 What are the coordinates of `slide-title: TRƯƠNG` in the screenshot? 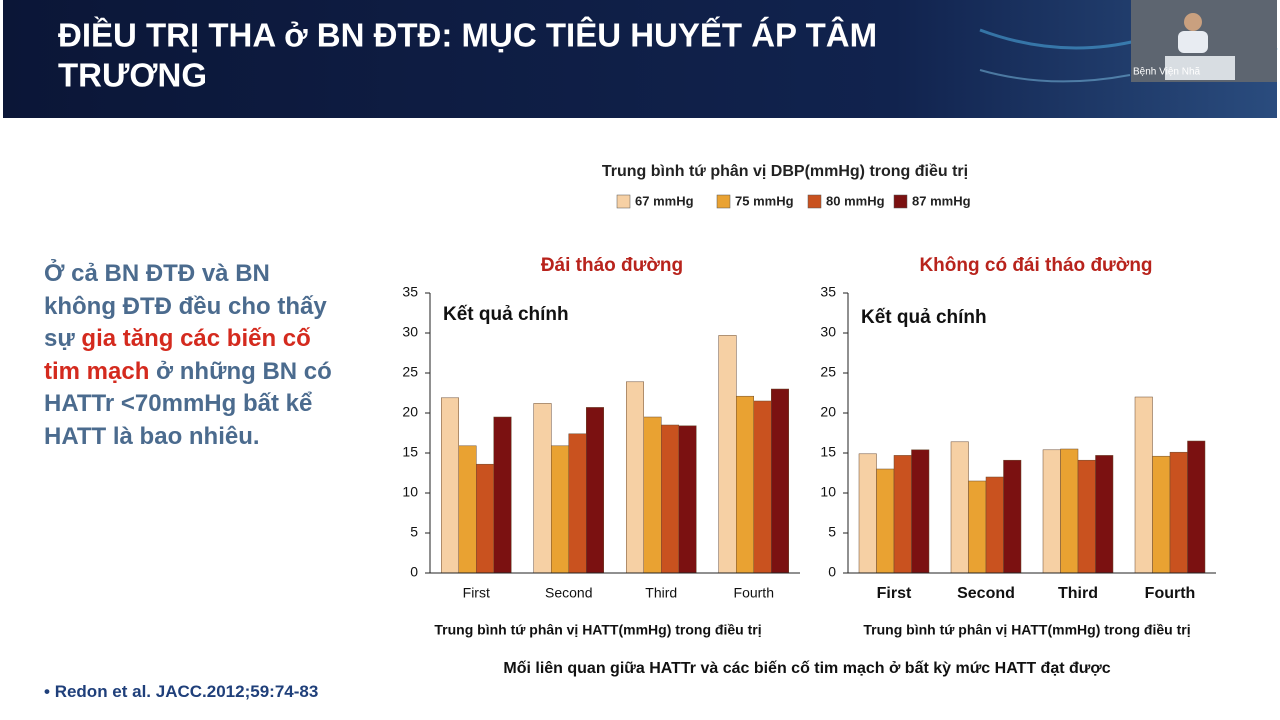 It's located at (132, 75).